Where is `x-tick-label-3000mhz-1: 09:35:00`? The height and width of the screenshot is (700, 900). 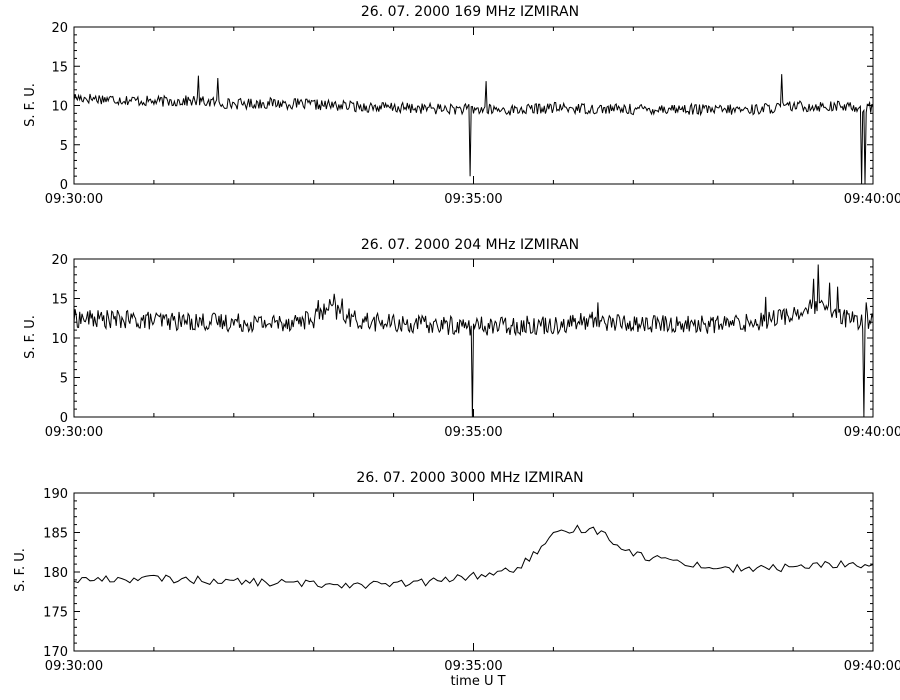 x-tick-label-3000mhz-1: 09:35:00 is located at coordinates (473, 666).